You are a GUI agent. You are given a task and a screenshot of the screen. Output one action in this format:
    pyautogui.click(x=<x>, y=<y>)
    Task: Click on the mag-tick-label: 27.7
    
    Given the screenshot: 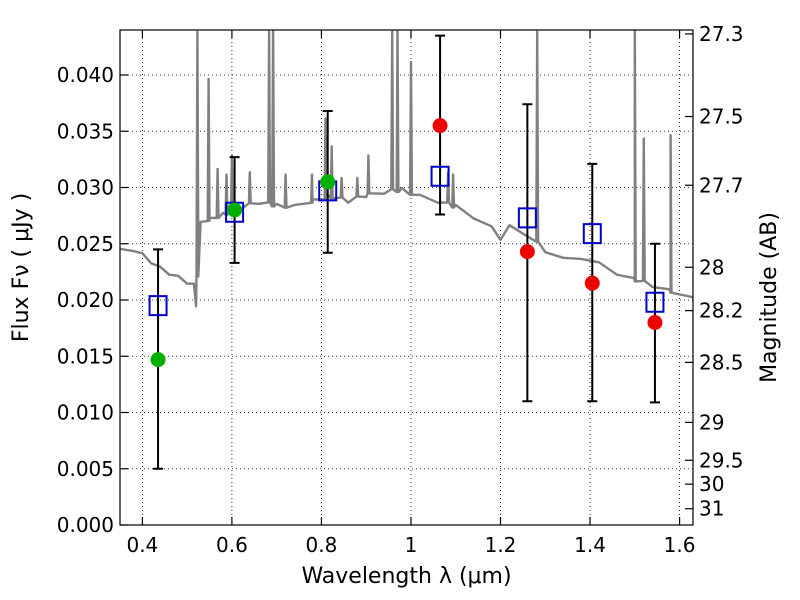 What is the action you would take?
    pyautogui.click(x=721, y=185)
    